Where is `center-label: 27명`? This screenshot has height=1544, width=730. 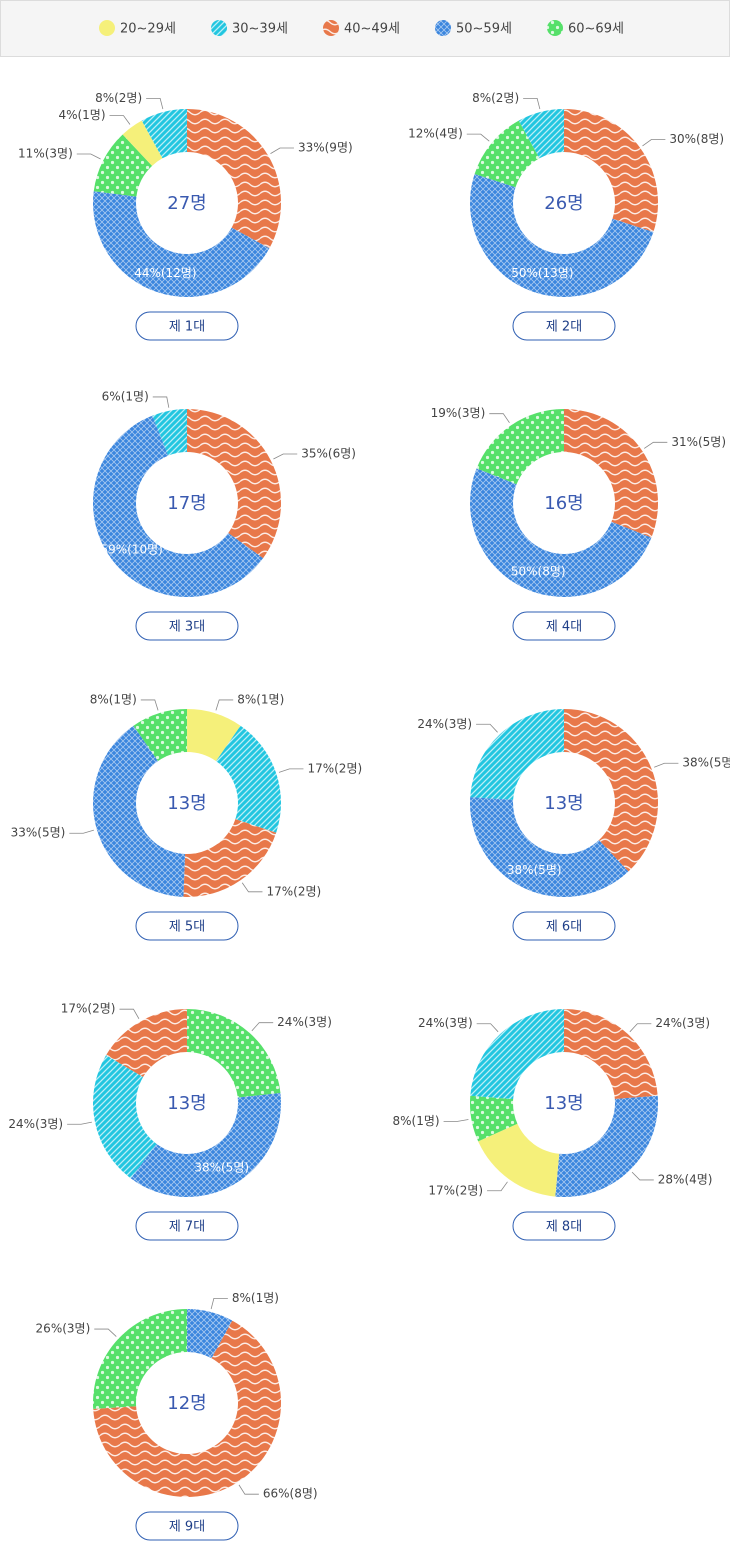
center-label: 27명 is located at coordinates (186, 203).